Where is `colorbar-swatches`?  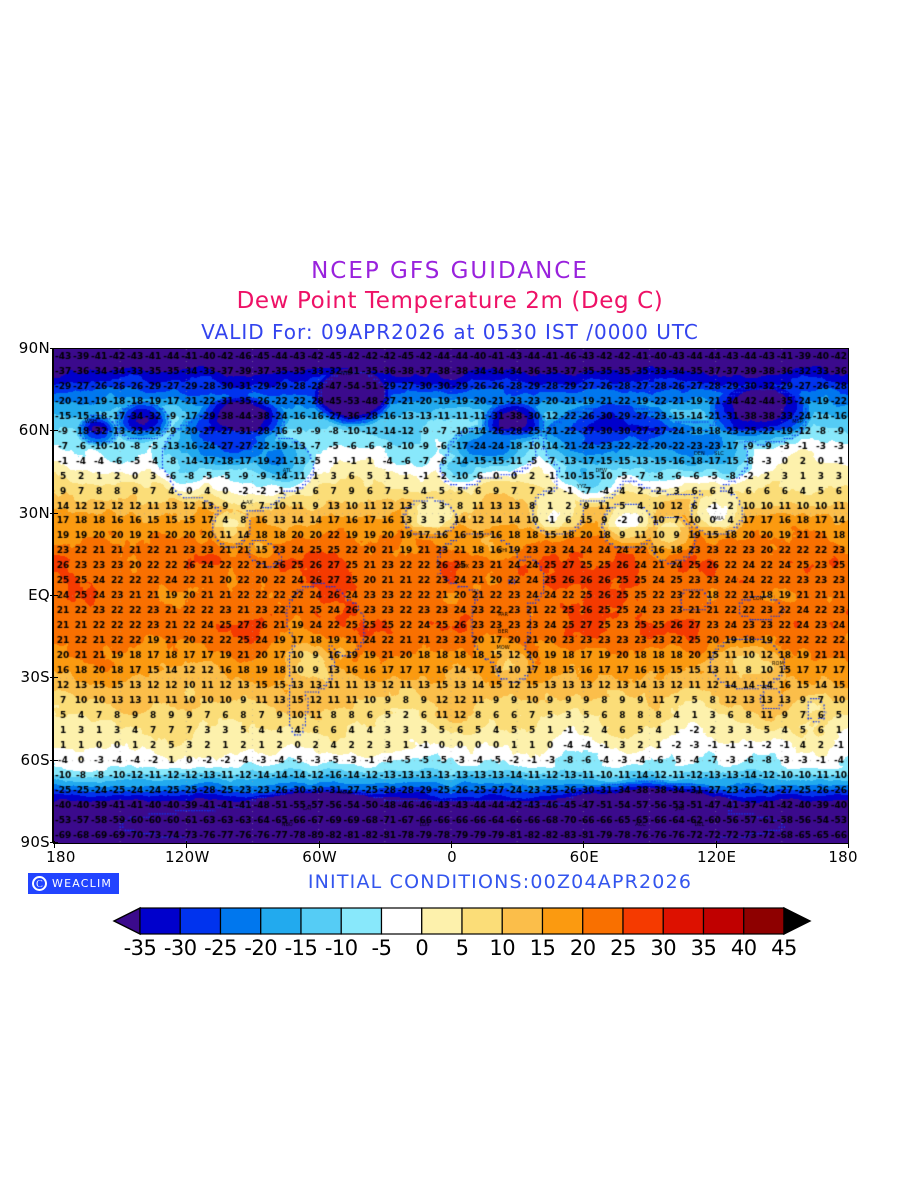 colorbar-swatches is located at coordinates (462, 921).